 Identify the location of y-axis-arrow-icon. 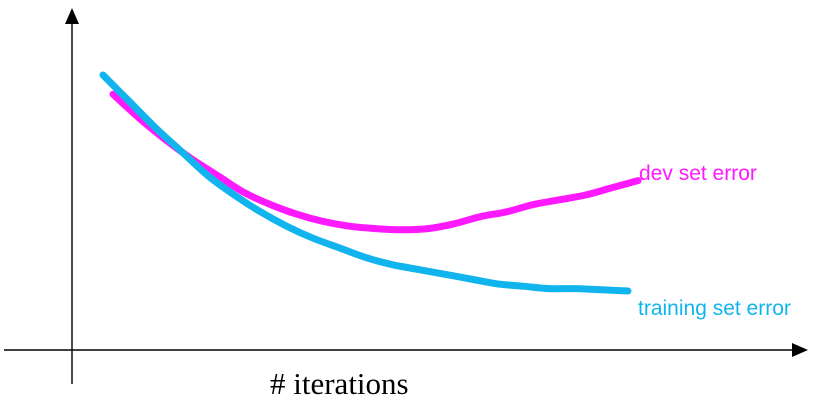
(72, 16).